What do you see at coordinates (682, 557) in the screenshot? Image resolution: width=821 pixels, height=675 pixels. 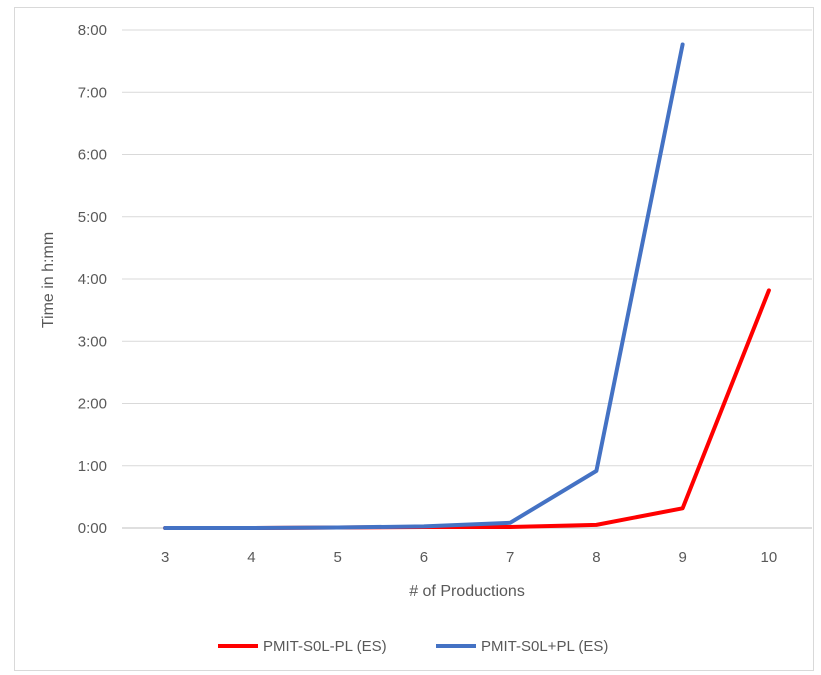 I see `x-tick-label: 9` at bounding box center [682, 557].